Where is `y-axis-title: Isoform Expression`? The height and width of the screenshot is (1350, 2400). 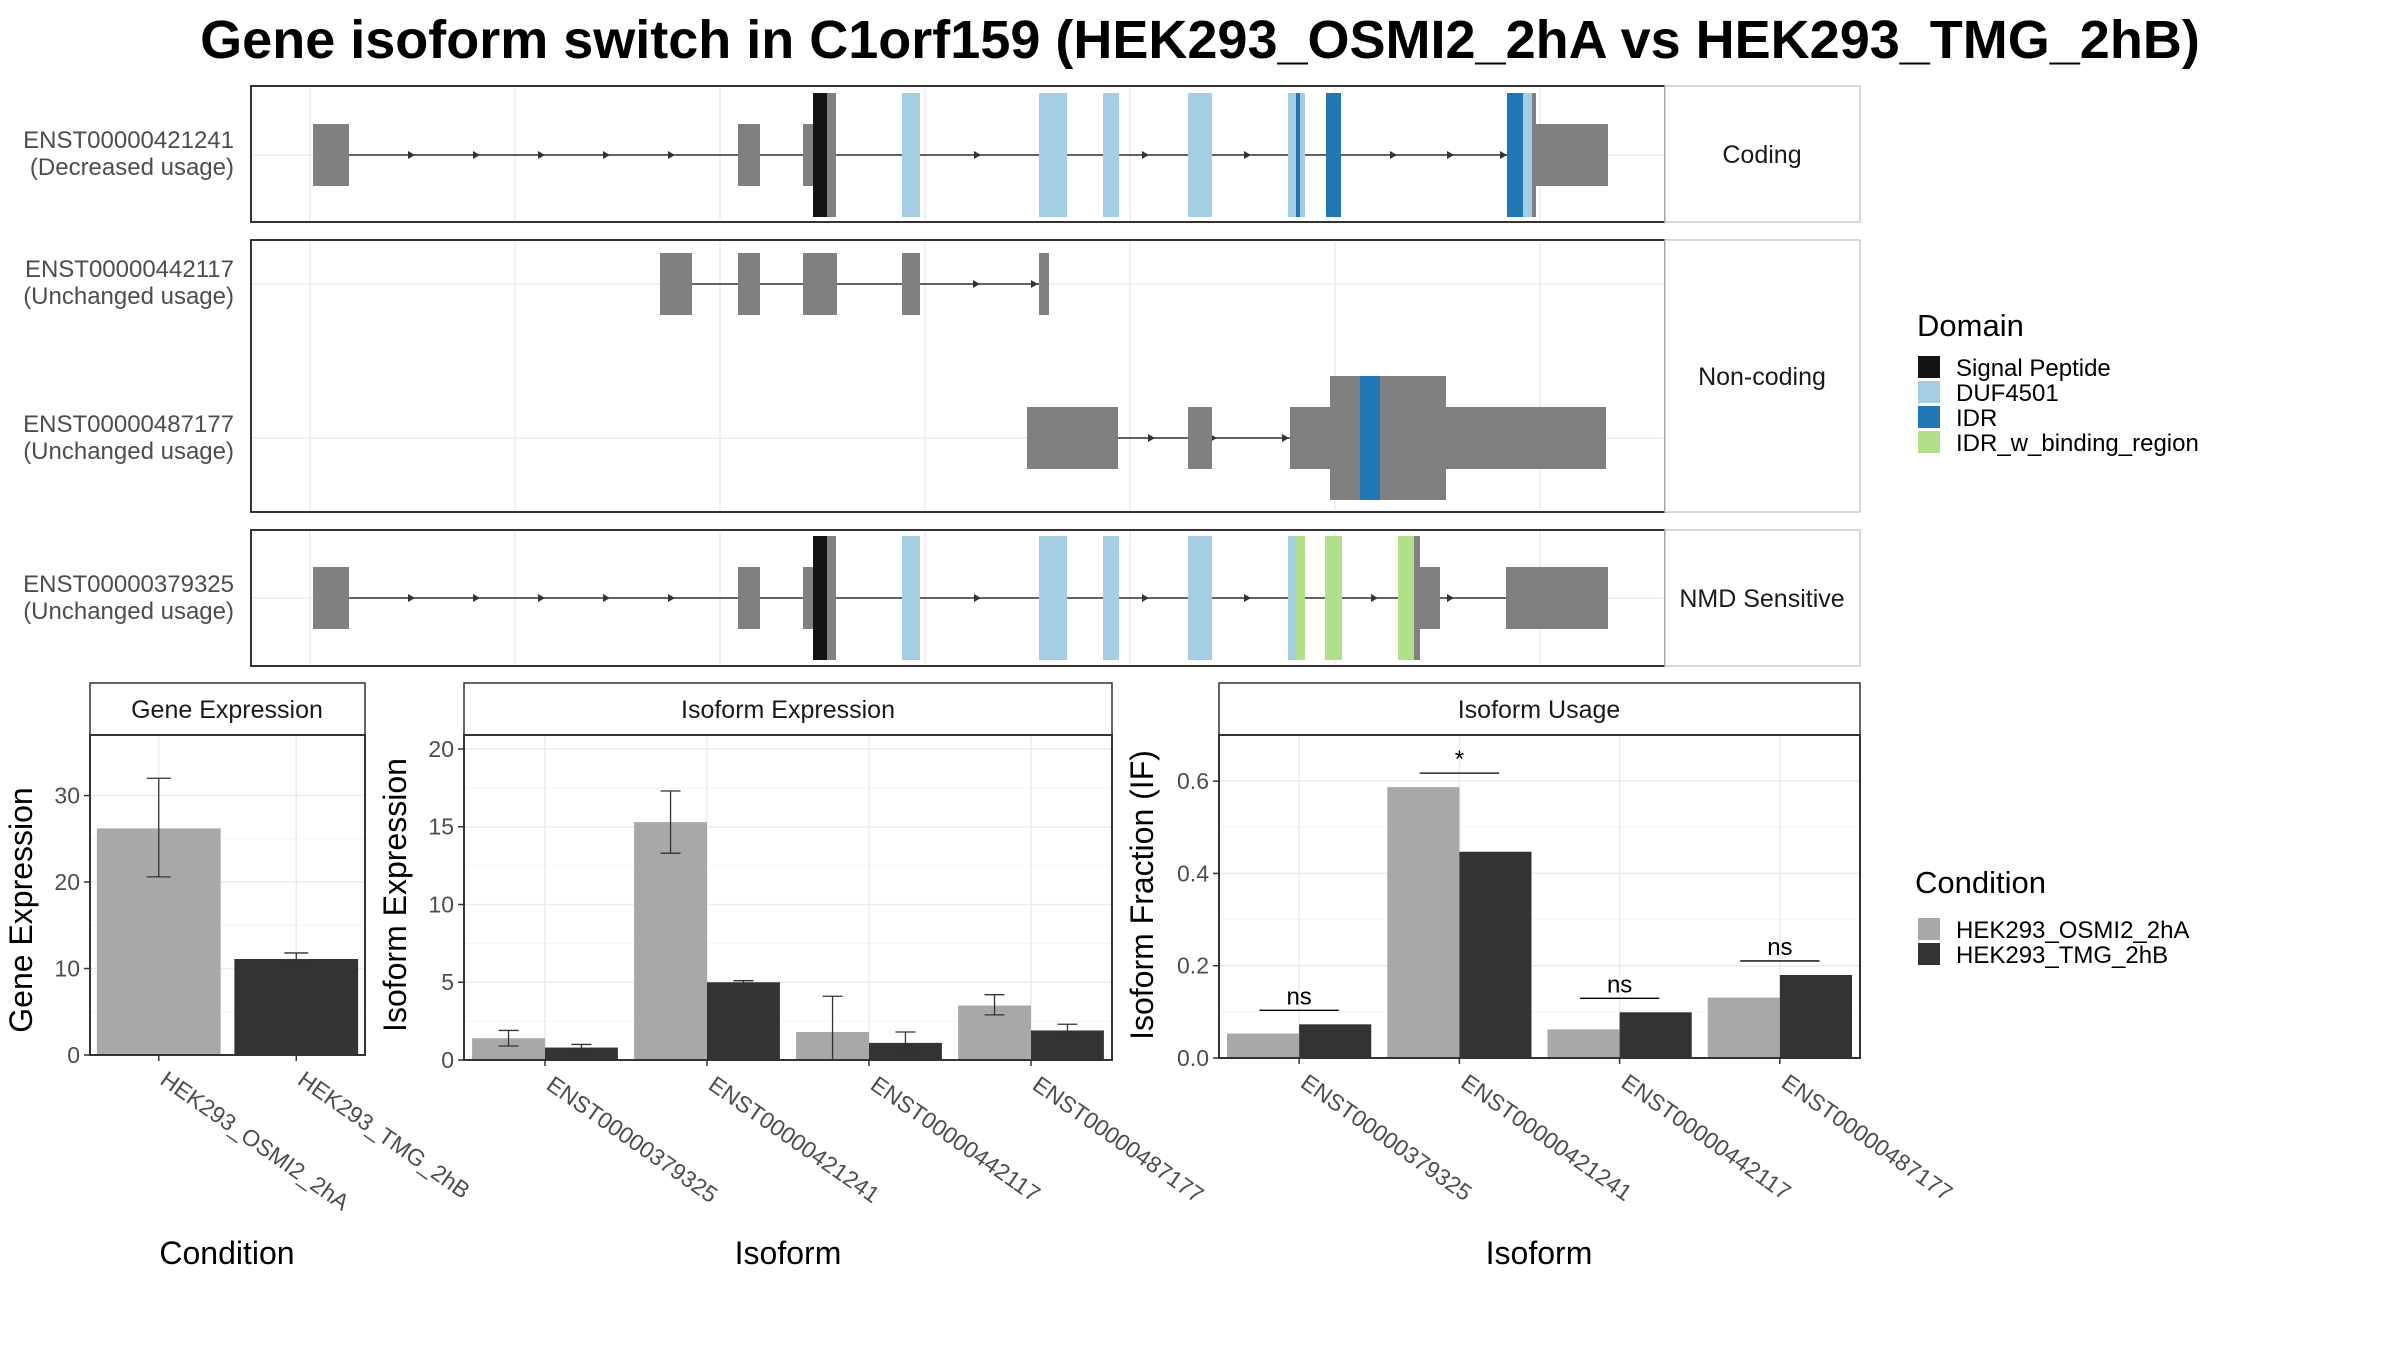
y-axis-title: Isoform Expression is located at coordinates (395, 895).